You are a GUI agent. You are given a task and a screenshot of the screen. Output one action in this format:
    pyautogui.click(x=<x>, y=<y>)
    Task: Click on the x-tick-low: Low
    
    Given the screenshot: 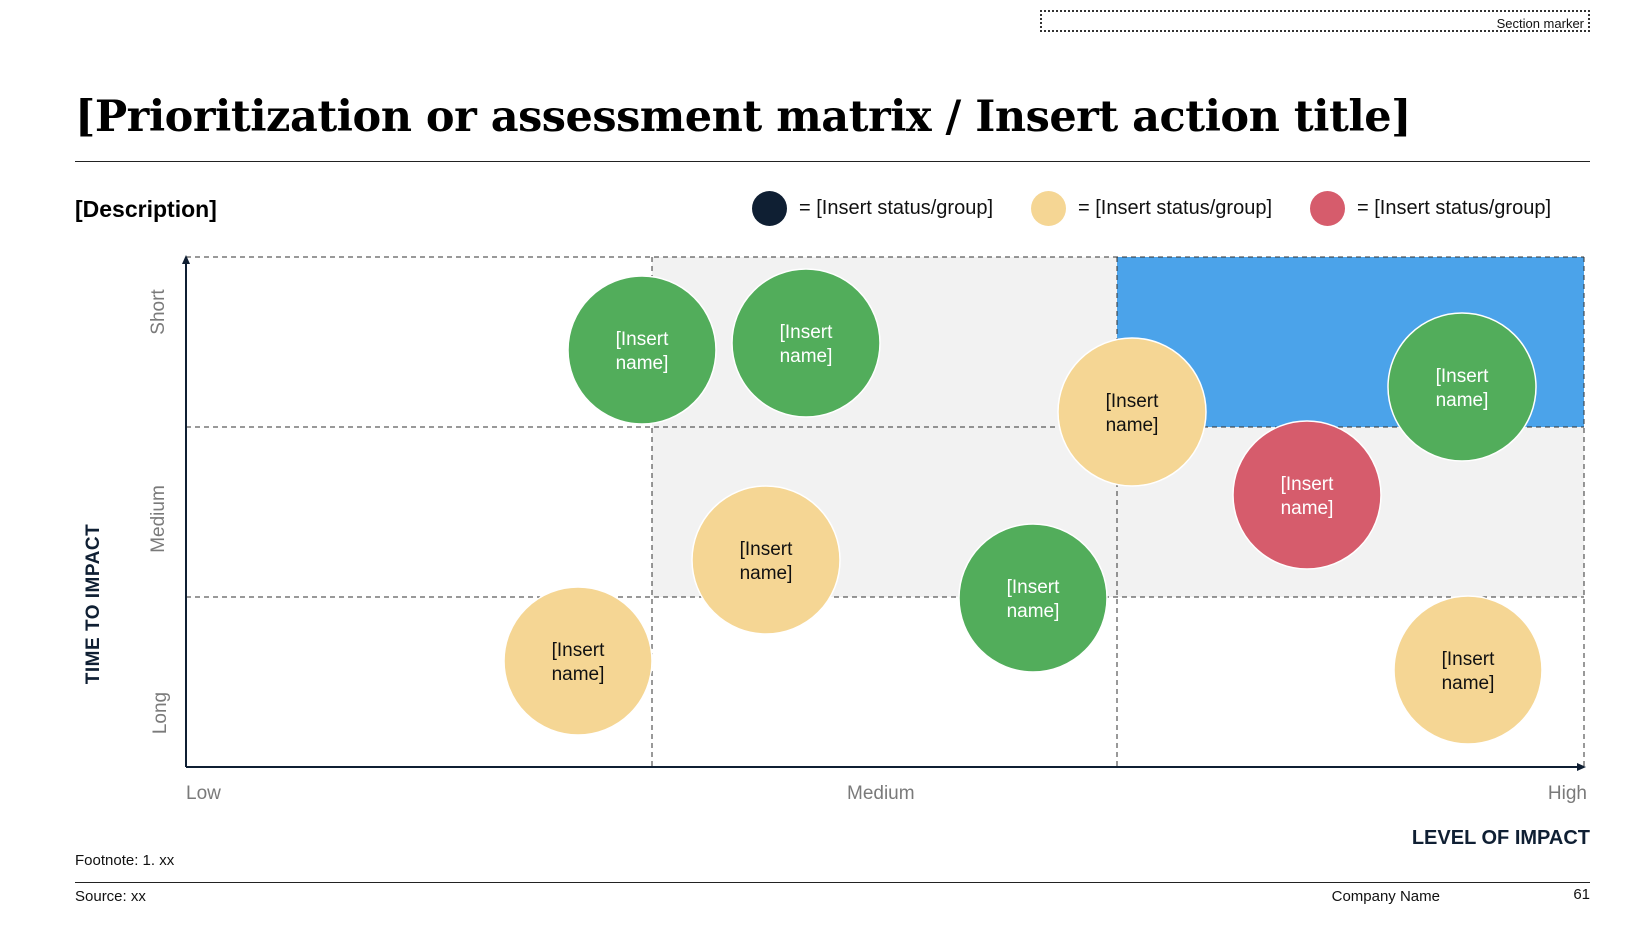 What is the action you would take?
    pyautogui.click(x=203, y=793)
    